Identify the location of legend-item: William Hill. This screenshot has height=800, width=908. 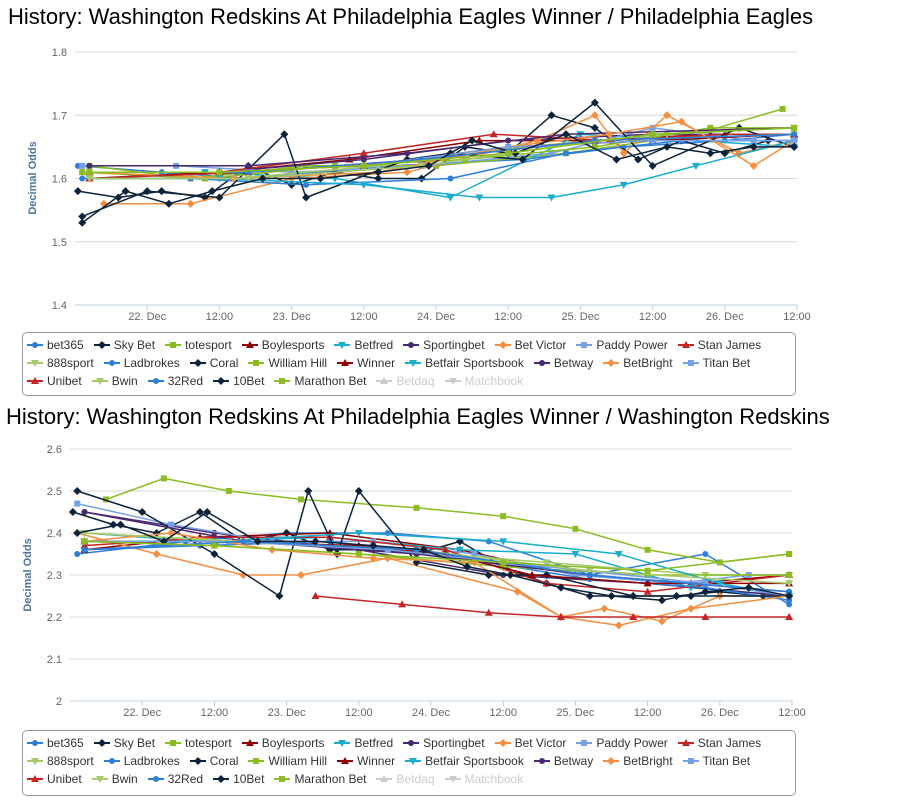
(287, 363).